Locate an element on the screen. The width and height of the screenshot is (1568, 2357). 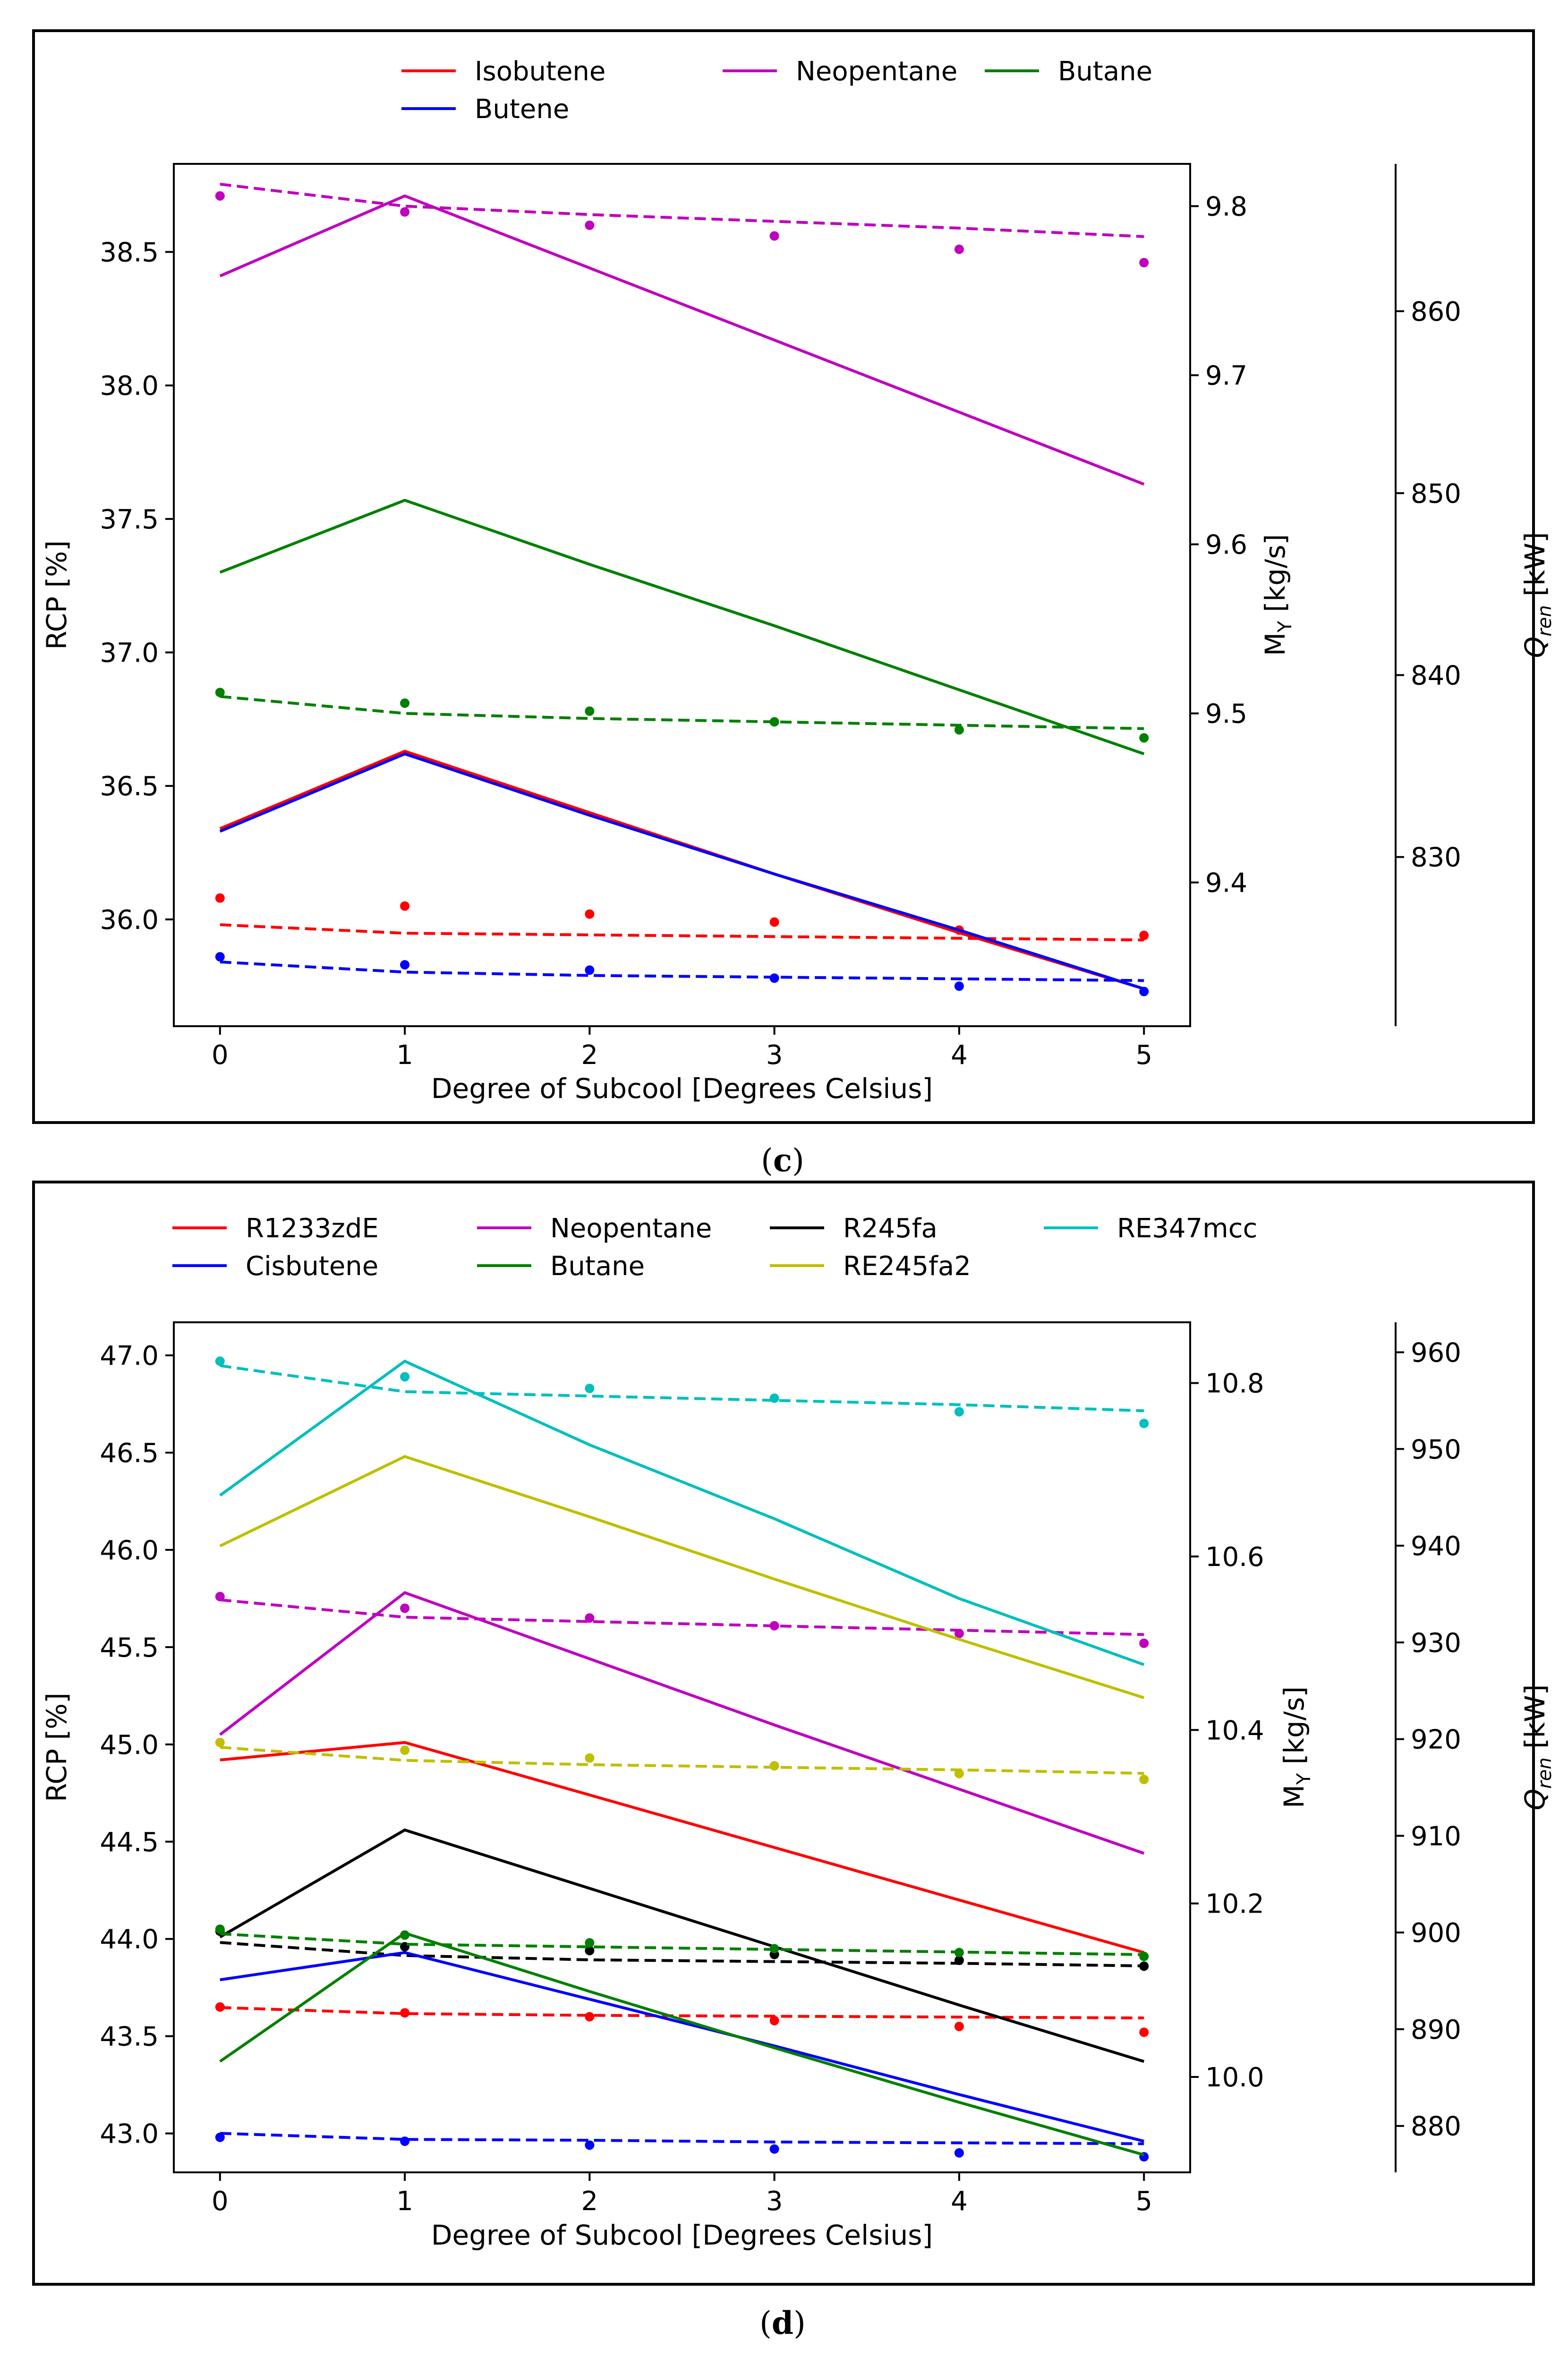
y3-tick-label: 910 is located at coordinates (1436, 1836).